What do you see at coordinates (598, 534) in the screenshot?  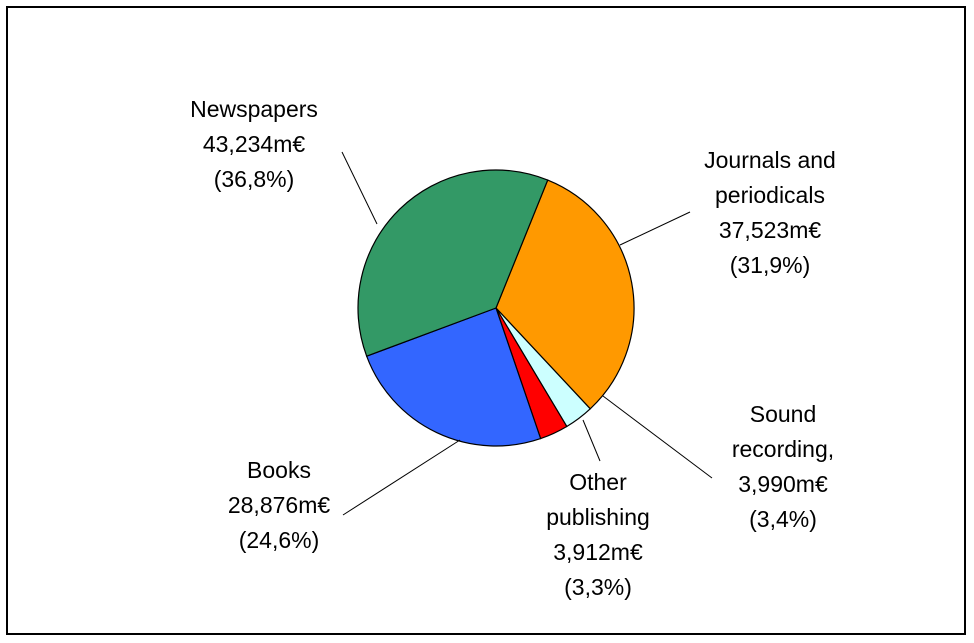 I see `slice-label-other-publishing: Other publishing 3,912m€ (3,3%)` at bounding box center [598, 534].